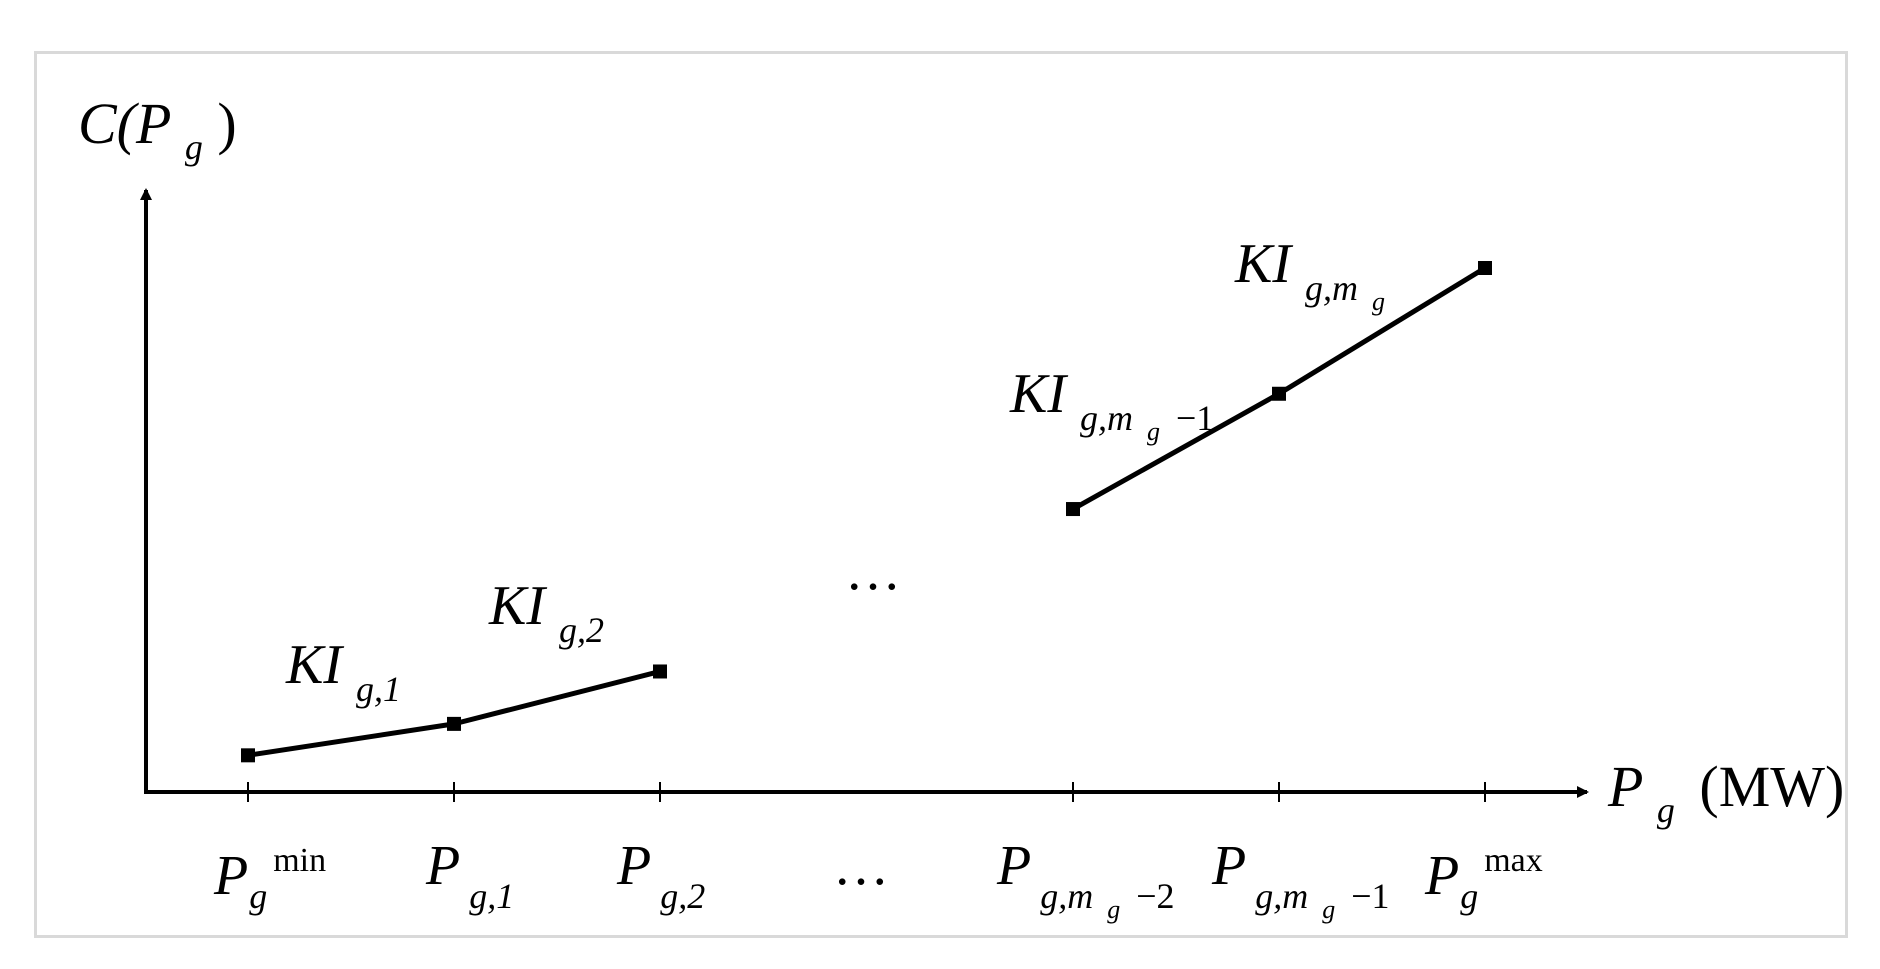  I want to click on y-axis-label-subscript: g, so click(194, 147).